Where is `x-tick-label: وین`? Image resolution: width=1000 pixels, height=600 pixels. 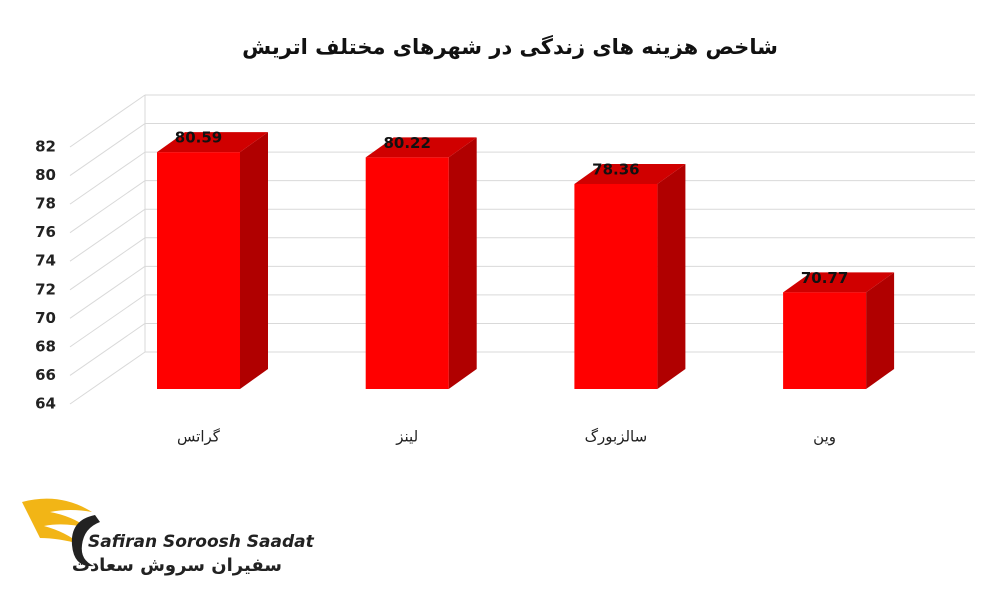
x-tick-label: وین is located at coordinates (824, 437).